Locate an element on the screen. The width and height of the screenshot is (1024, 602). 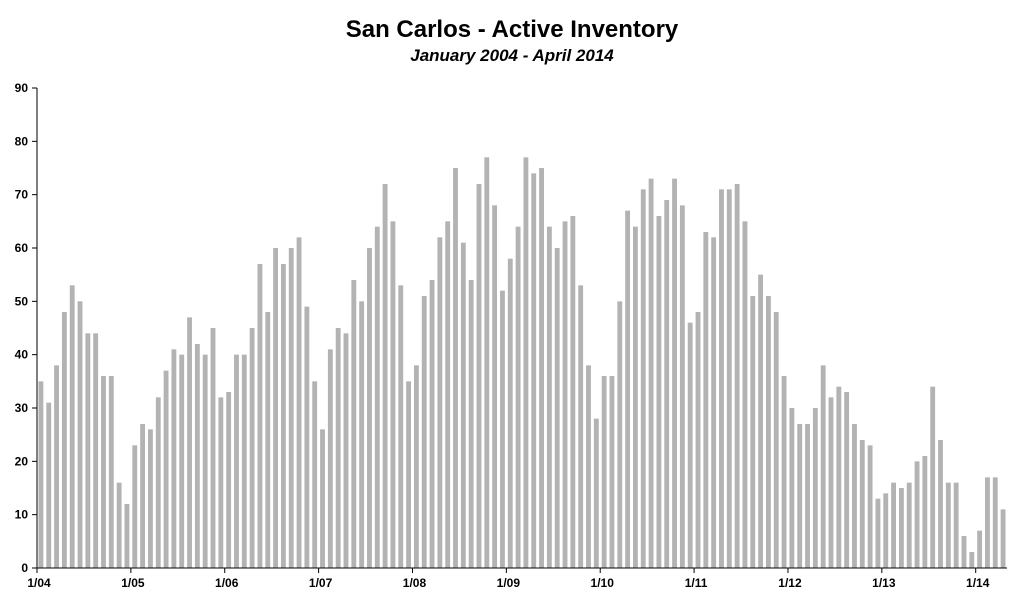
x-tick-label: 1/12 is located at coordinates (790, 583).